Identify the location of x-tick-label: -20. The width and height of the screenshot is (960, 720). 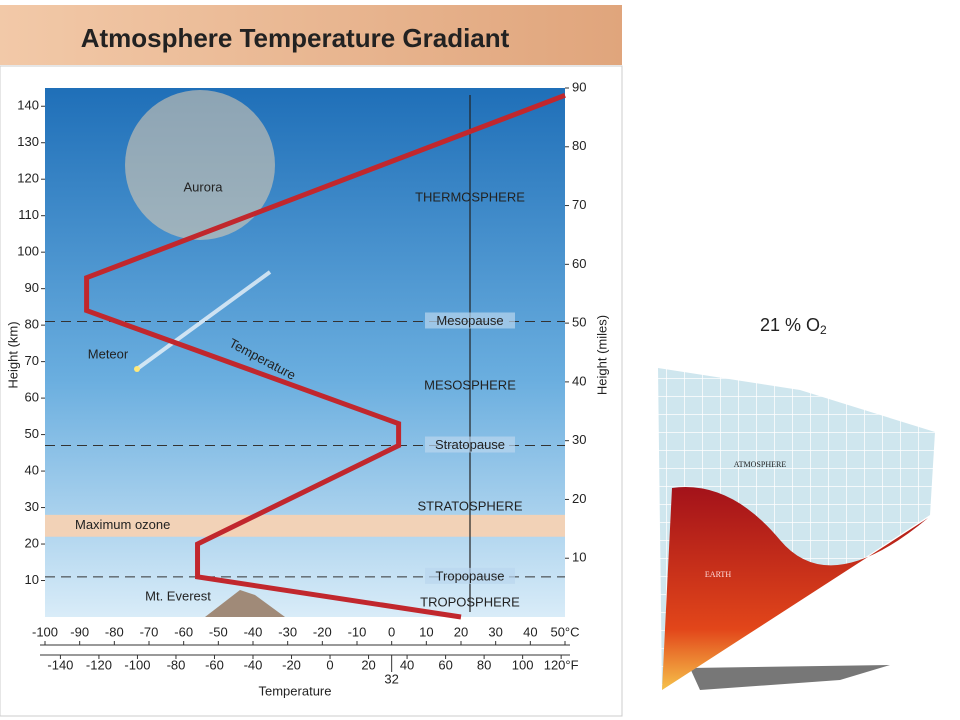
(322, 631).